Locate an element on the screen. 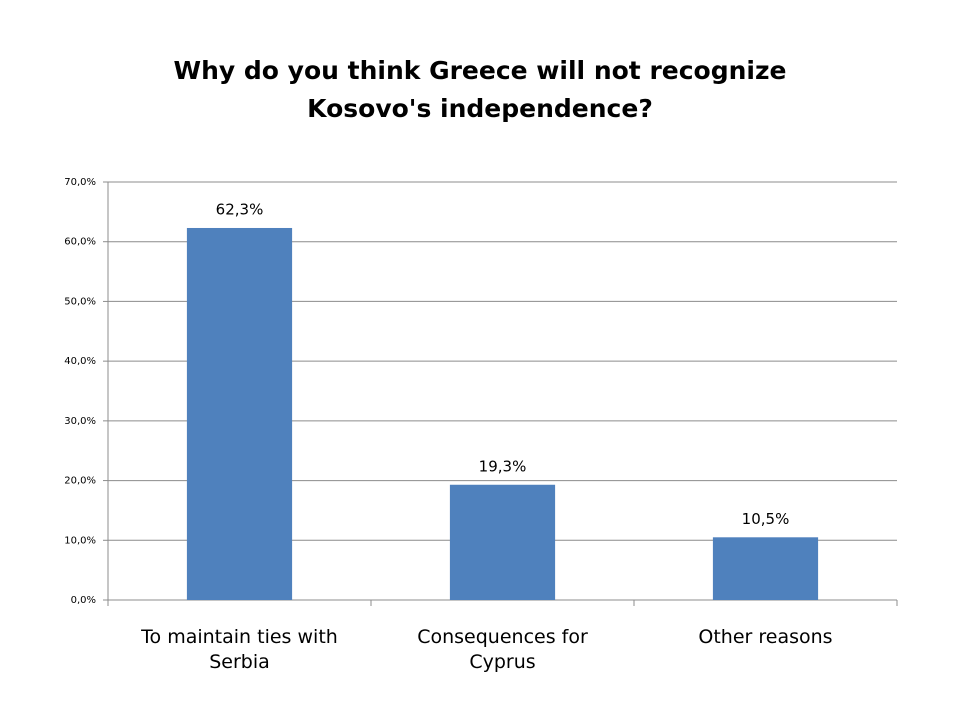 This screenshot has height=720, width=960. x-tick-label: To maintain ties with Serbia is located at coordinates (239, 649).